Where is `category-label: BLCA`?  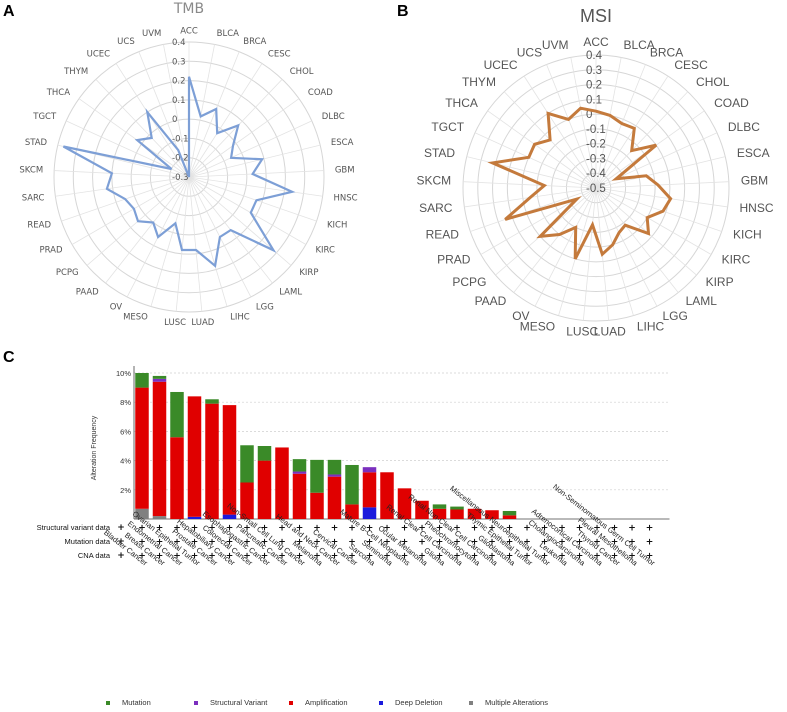
category-label: BLCA is located at coordinates (638, 45).